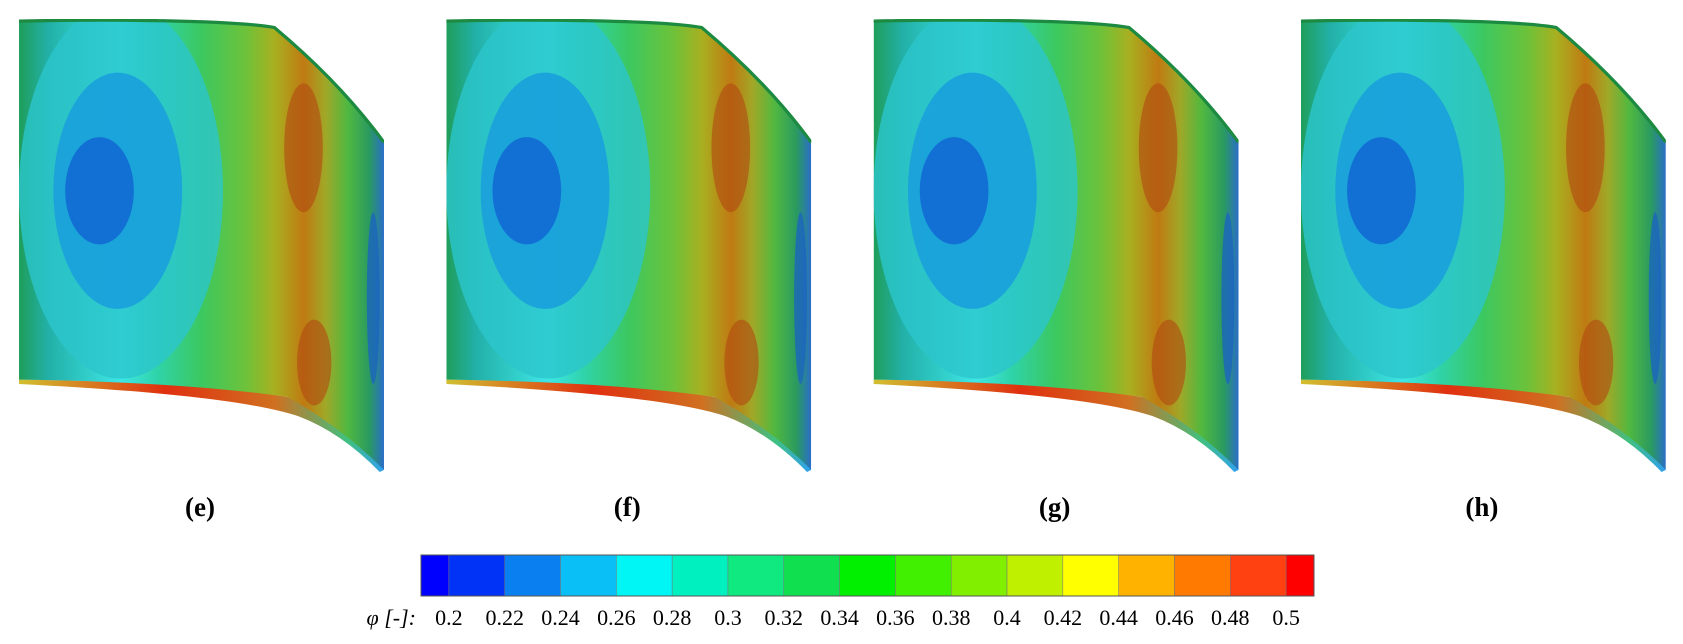 Image resolution: width=1683 pixels, height=644 pixels. I want to click on colorbar-tick-label: 0.22, so click(504, 617).